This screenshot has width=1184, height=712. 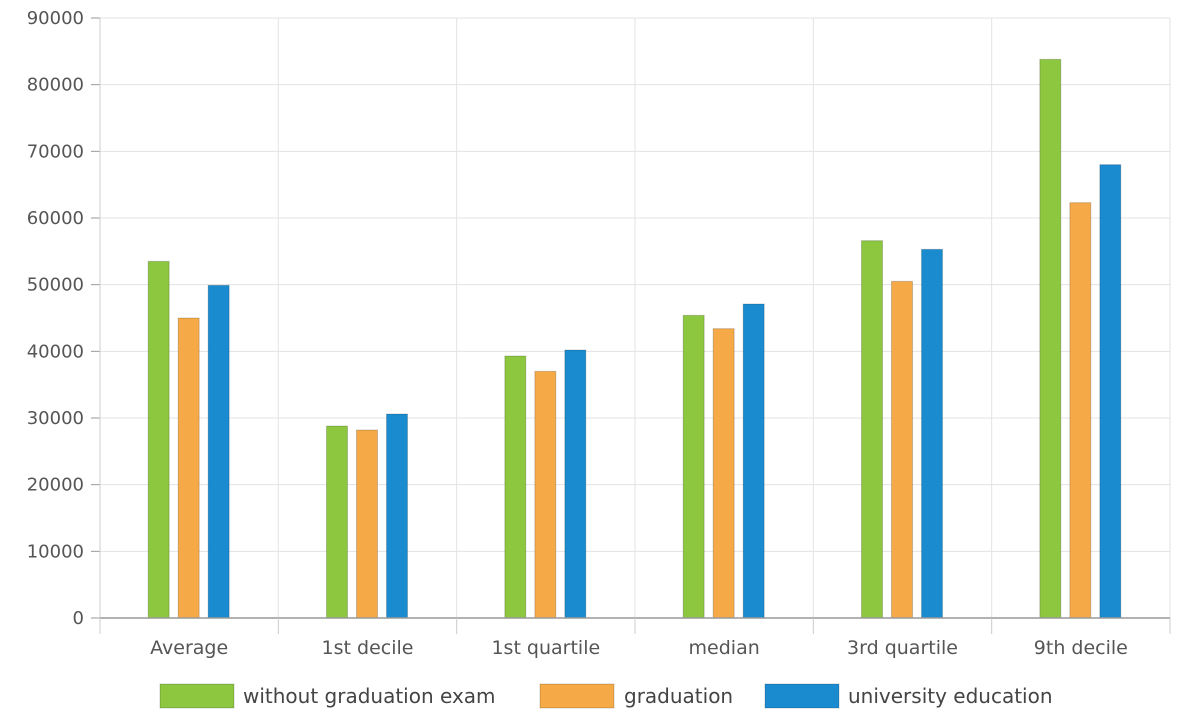 What do you see at coordinates (78, 618) in the screenshot?
I see `y-tick-label: 0` at bounding box center [78, 618].